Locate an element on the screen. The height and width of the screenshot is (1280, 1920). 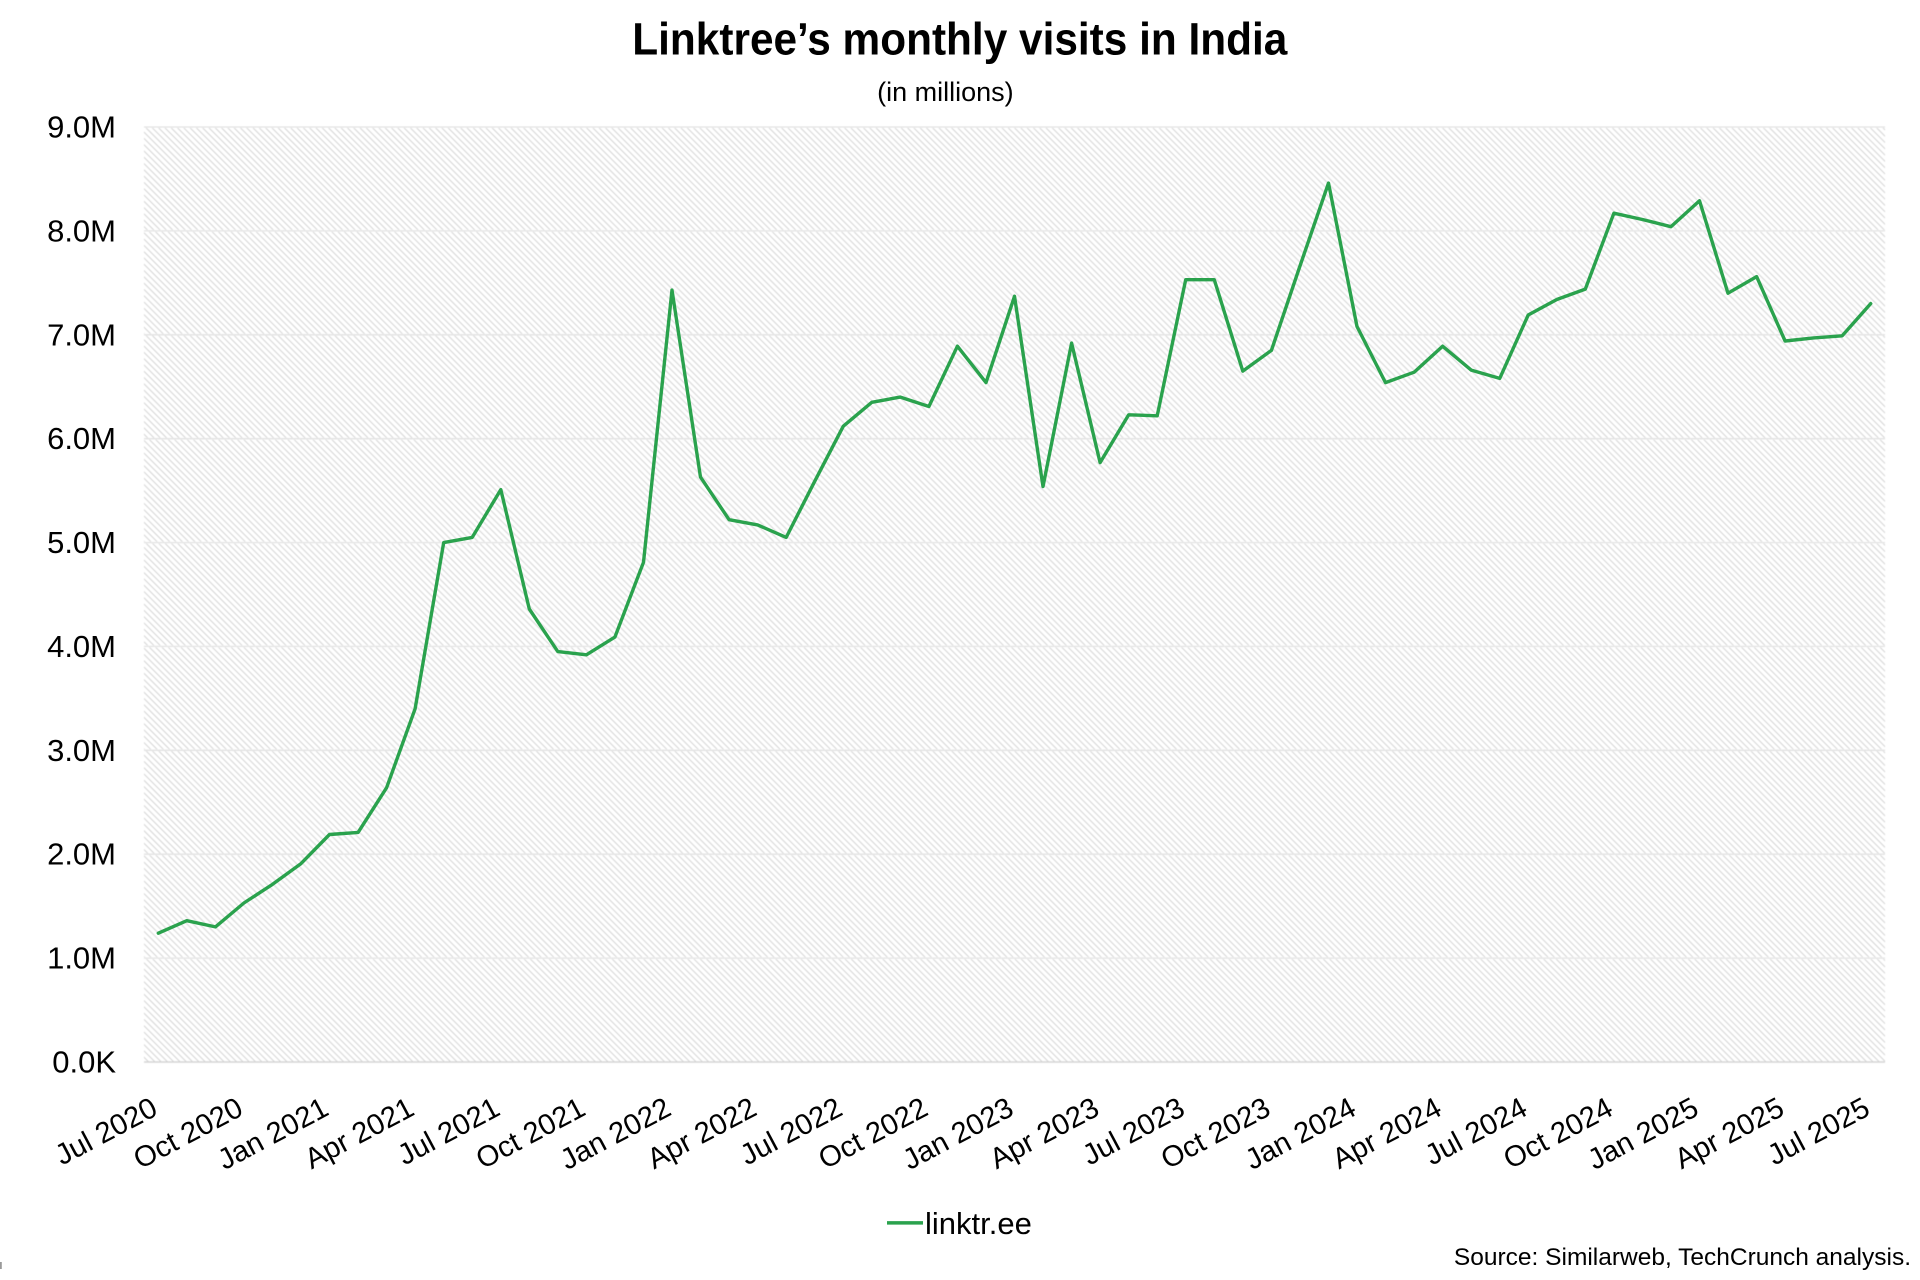
svg-text:Source: Similarweb, TechCrunch: Source: Similarweb, TechCrunch analysis. is located at coordinates (1682, 1257).